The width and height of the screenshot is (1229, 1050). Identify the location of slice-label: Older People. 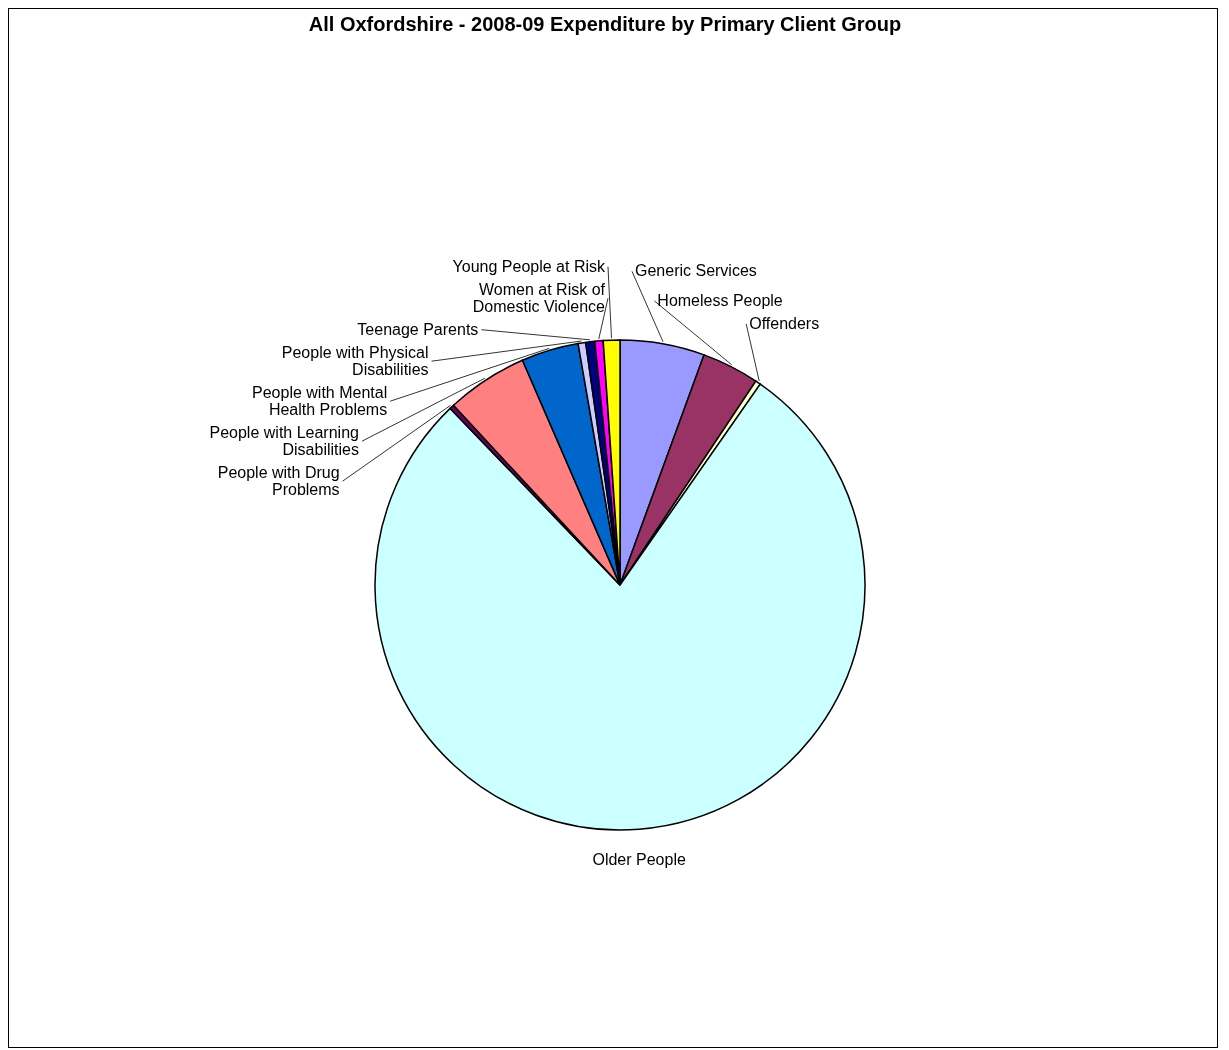
(639, 859).